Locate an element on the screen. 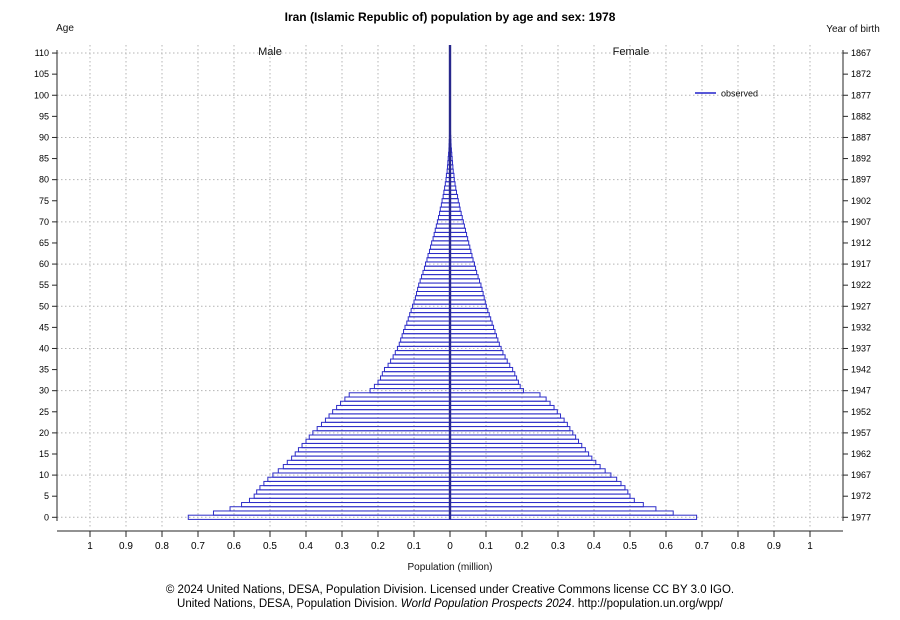  age-tick-label: 90 is located at coordinates (44, 137).